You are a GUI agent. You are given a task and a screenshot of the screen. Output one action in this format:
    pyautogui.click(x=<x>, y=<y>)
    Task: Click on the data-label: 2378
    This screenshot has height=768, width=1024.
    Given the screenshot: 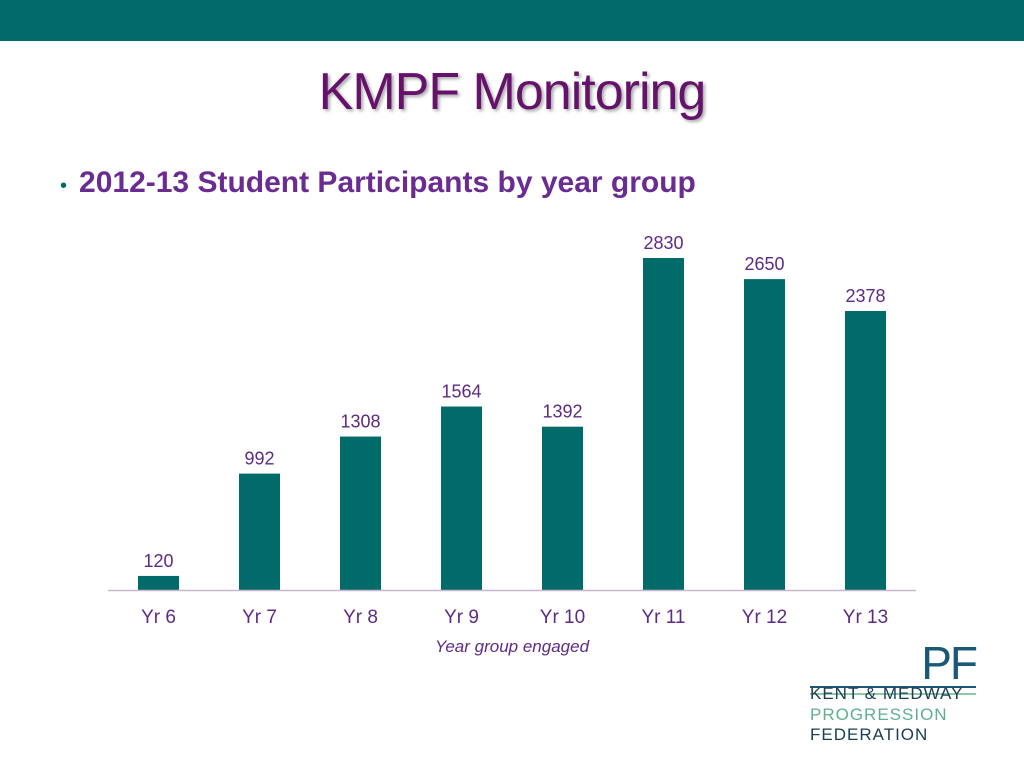 What is the action you would take?
    pyautogui.click(x=865, y=296)
    